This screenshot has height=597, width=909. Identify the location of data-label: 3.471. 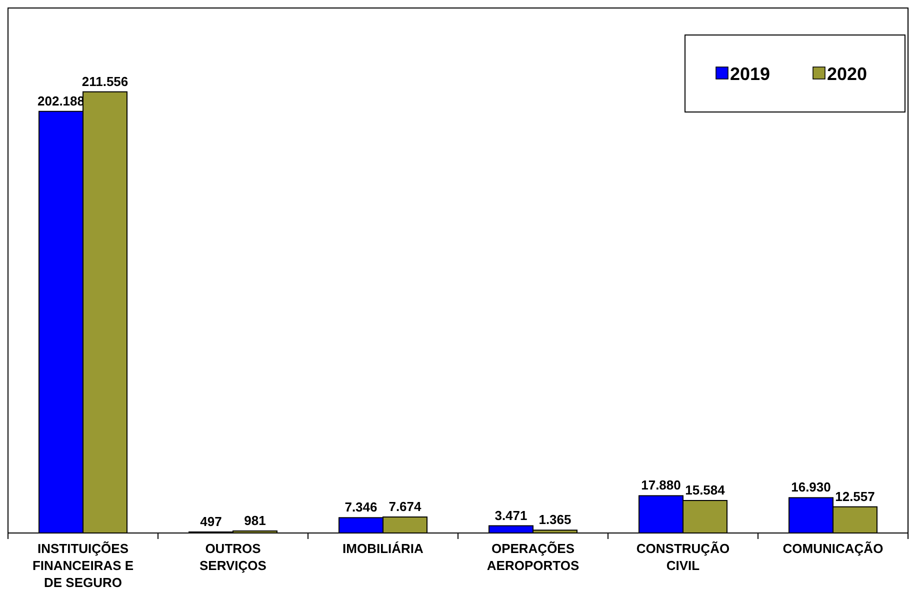
(511, 515).